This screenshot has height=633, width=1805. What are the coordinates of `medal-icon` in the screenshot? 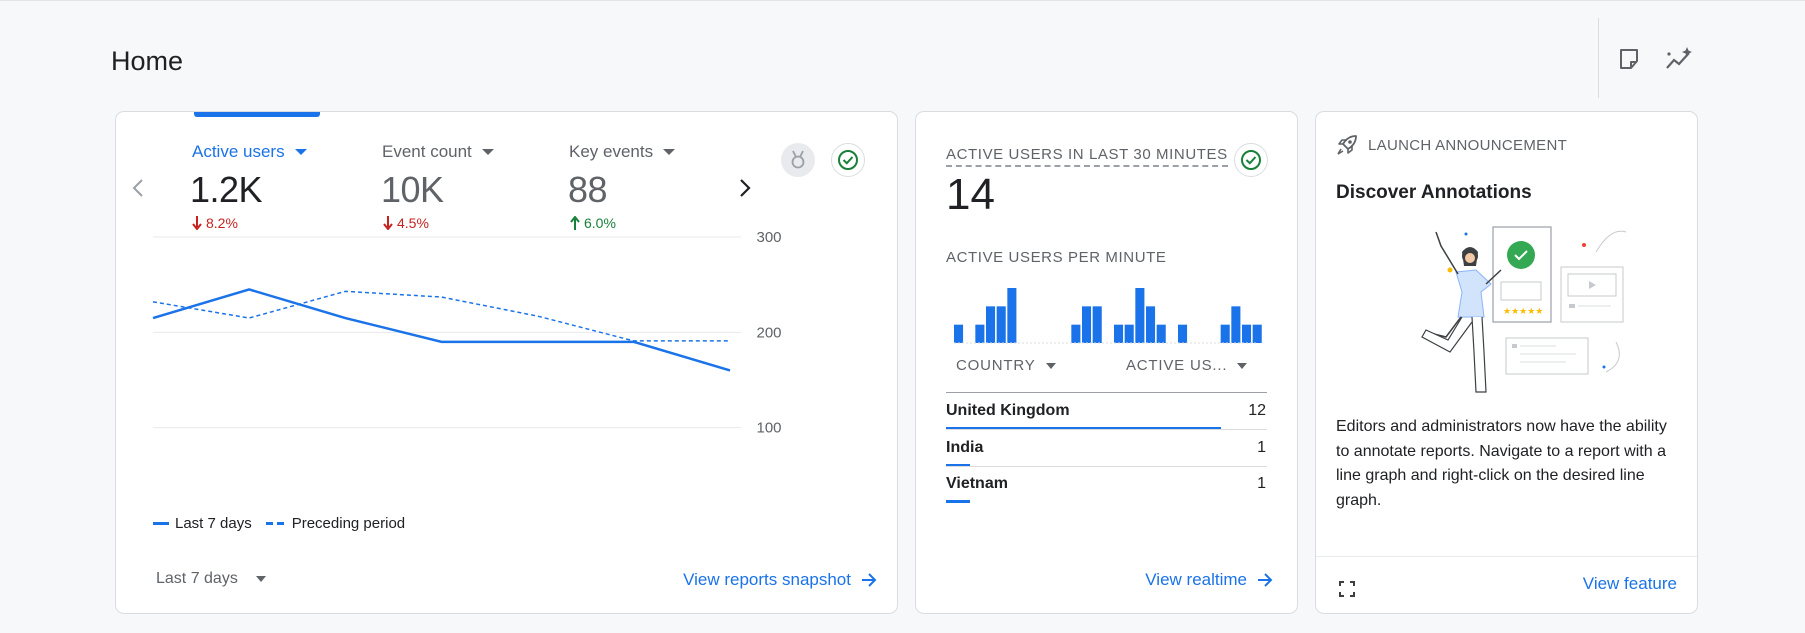 It's located at (798, 160).